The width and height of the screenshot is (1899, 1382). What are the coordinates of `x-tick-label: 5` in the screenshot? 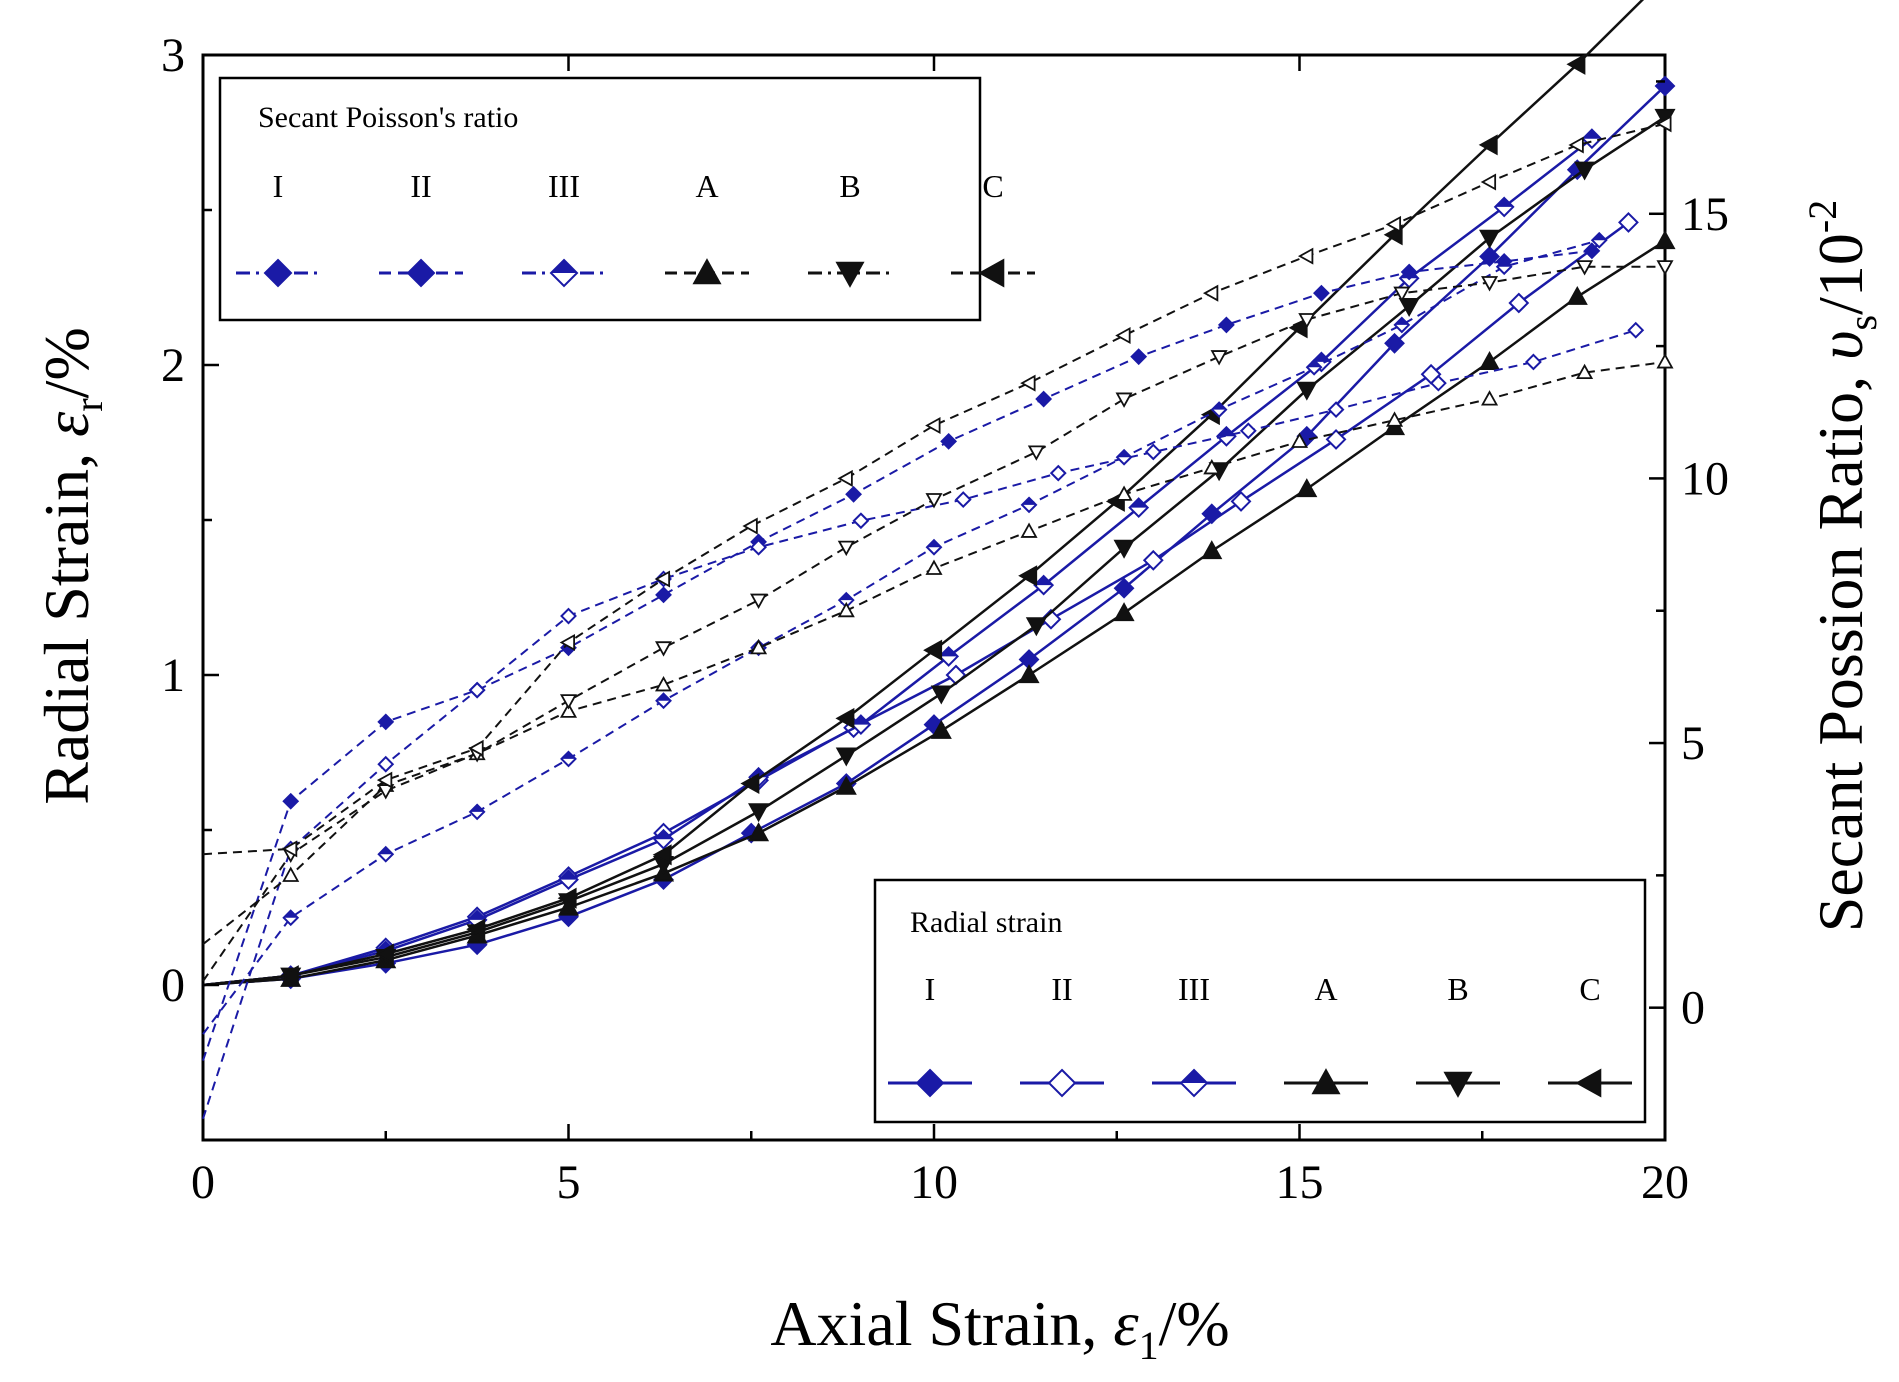 It's located at (569, 1182).